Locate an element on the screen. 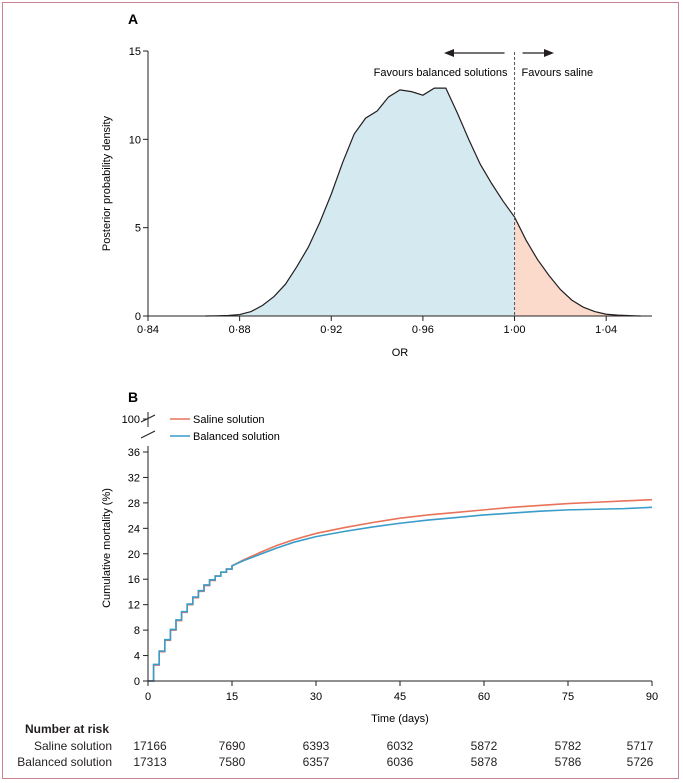 Image resolution: width=683 pixels, height=783 pixels. x-tick-label: 0·96 is located at coordinates (423, 330).